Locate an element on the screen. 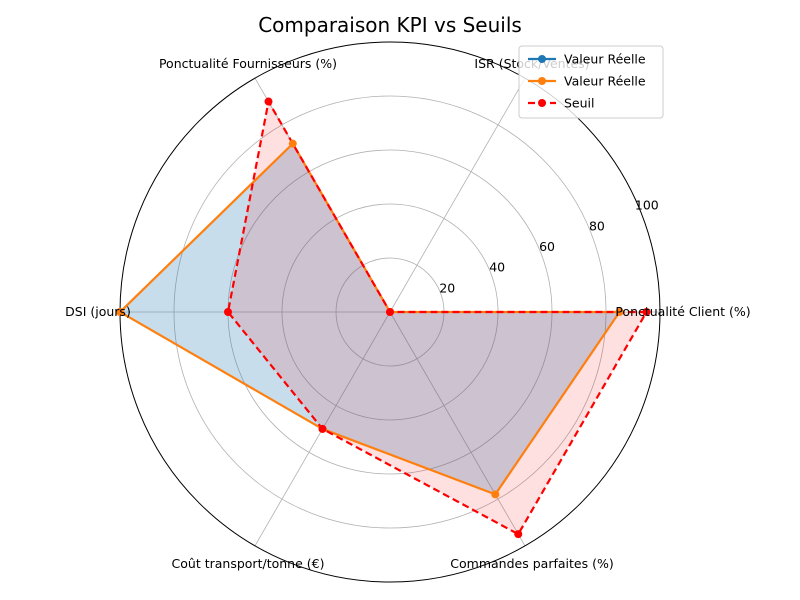 This screenshot has width=800, height=600. radial-ticks: 20 40 60 80 100 is located at coordinates (548, 247).